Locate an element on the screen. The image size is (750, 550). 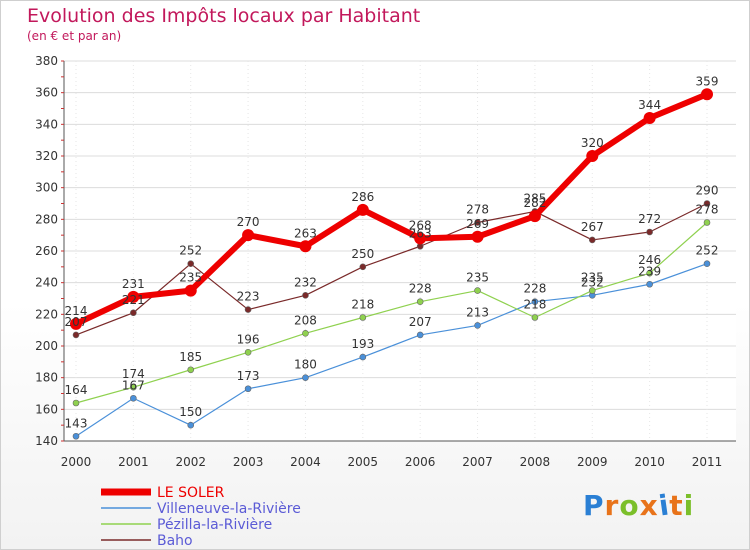
y-tick-label: 220 is located at coordinates (46, 314).